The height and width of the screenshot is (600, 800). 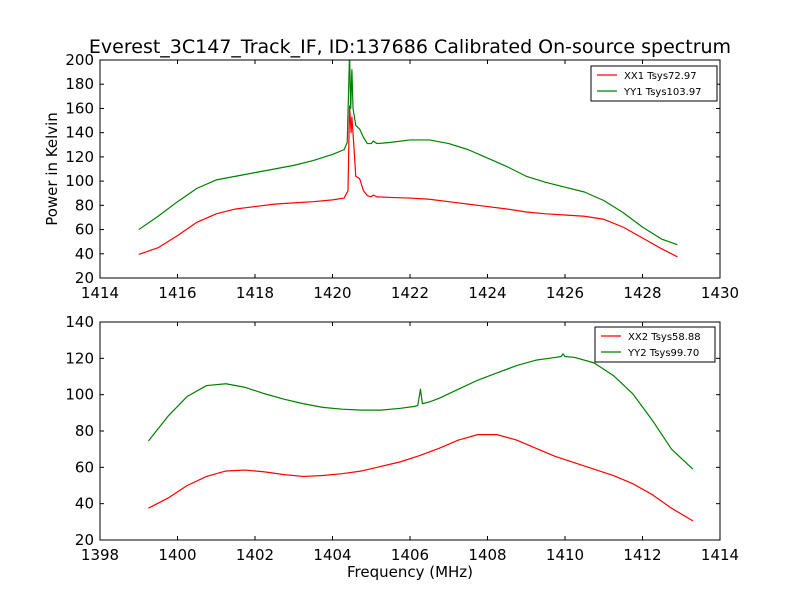 What do you see at coordinates (177, 293) in the screenshot?
I see `x-tick-label: 1416` at bounding box center [177, 293].